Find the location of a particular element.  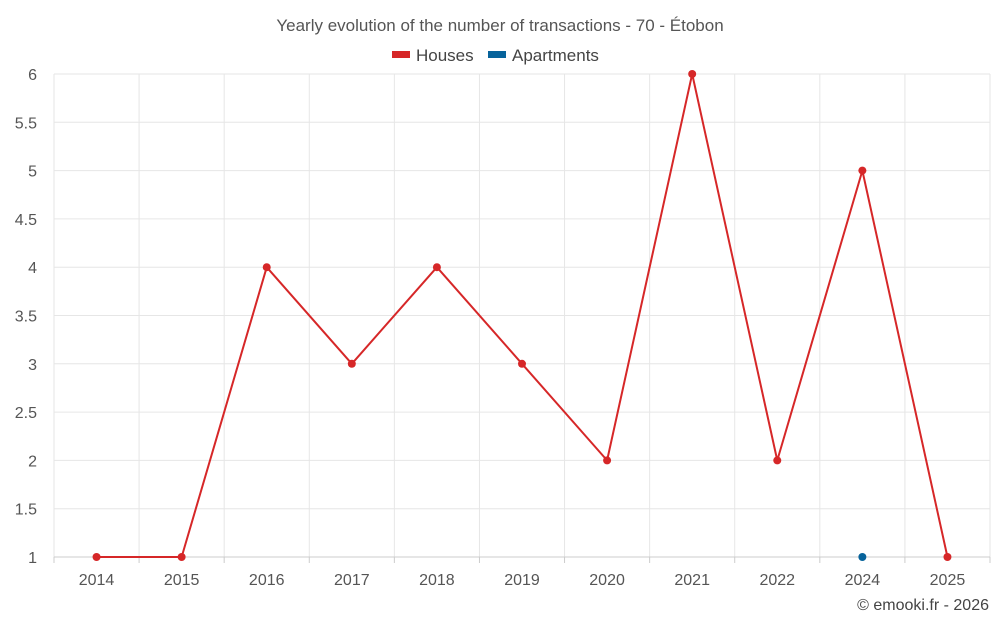

legend-swatch-apartments is located at coordinates (497, 54).